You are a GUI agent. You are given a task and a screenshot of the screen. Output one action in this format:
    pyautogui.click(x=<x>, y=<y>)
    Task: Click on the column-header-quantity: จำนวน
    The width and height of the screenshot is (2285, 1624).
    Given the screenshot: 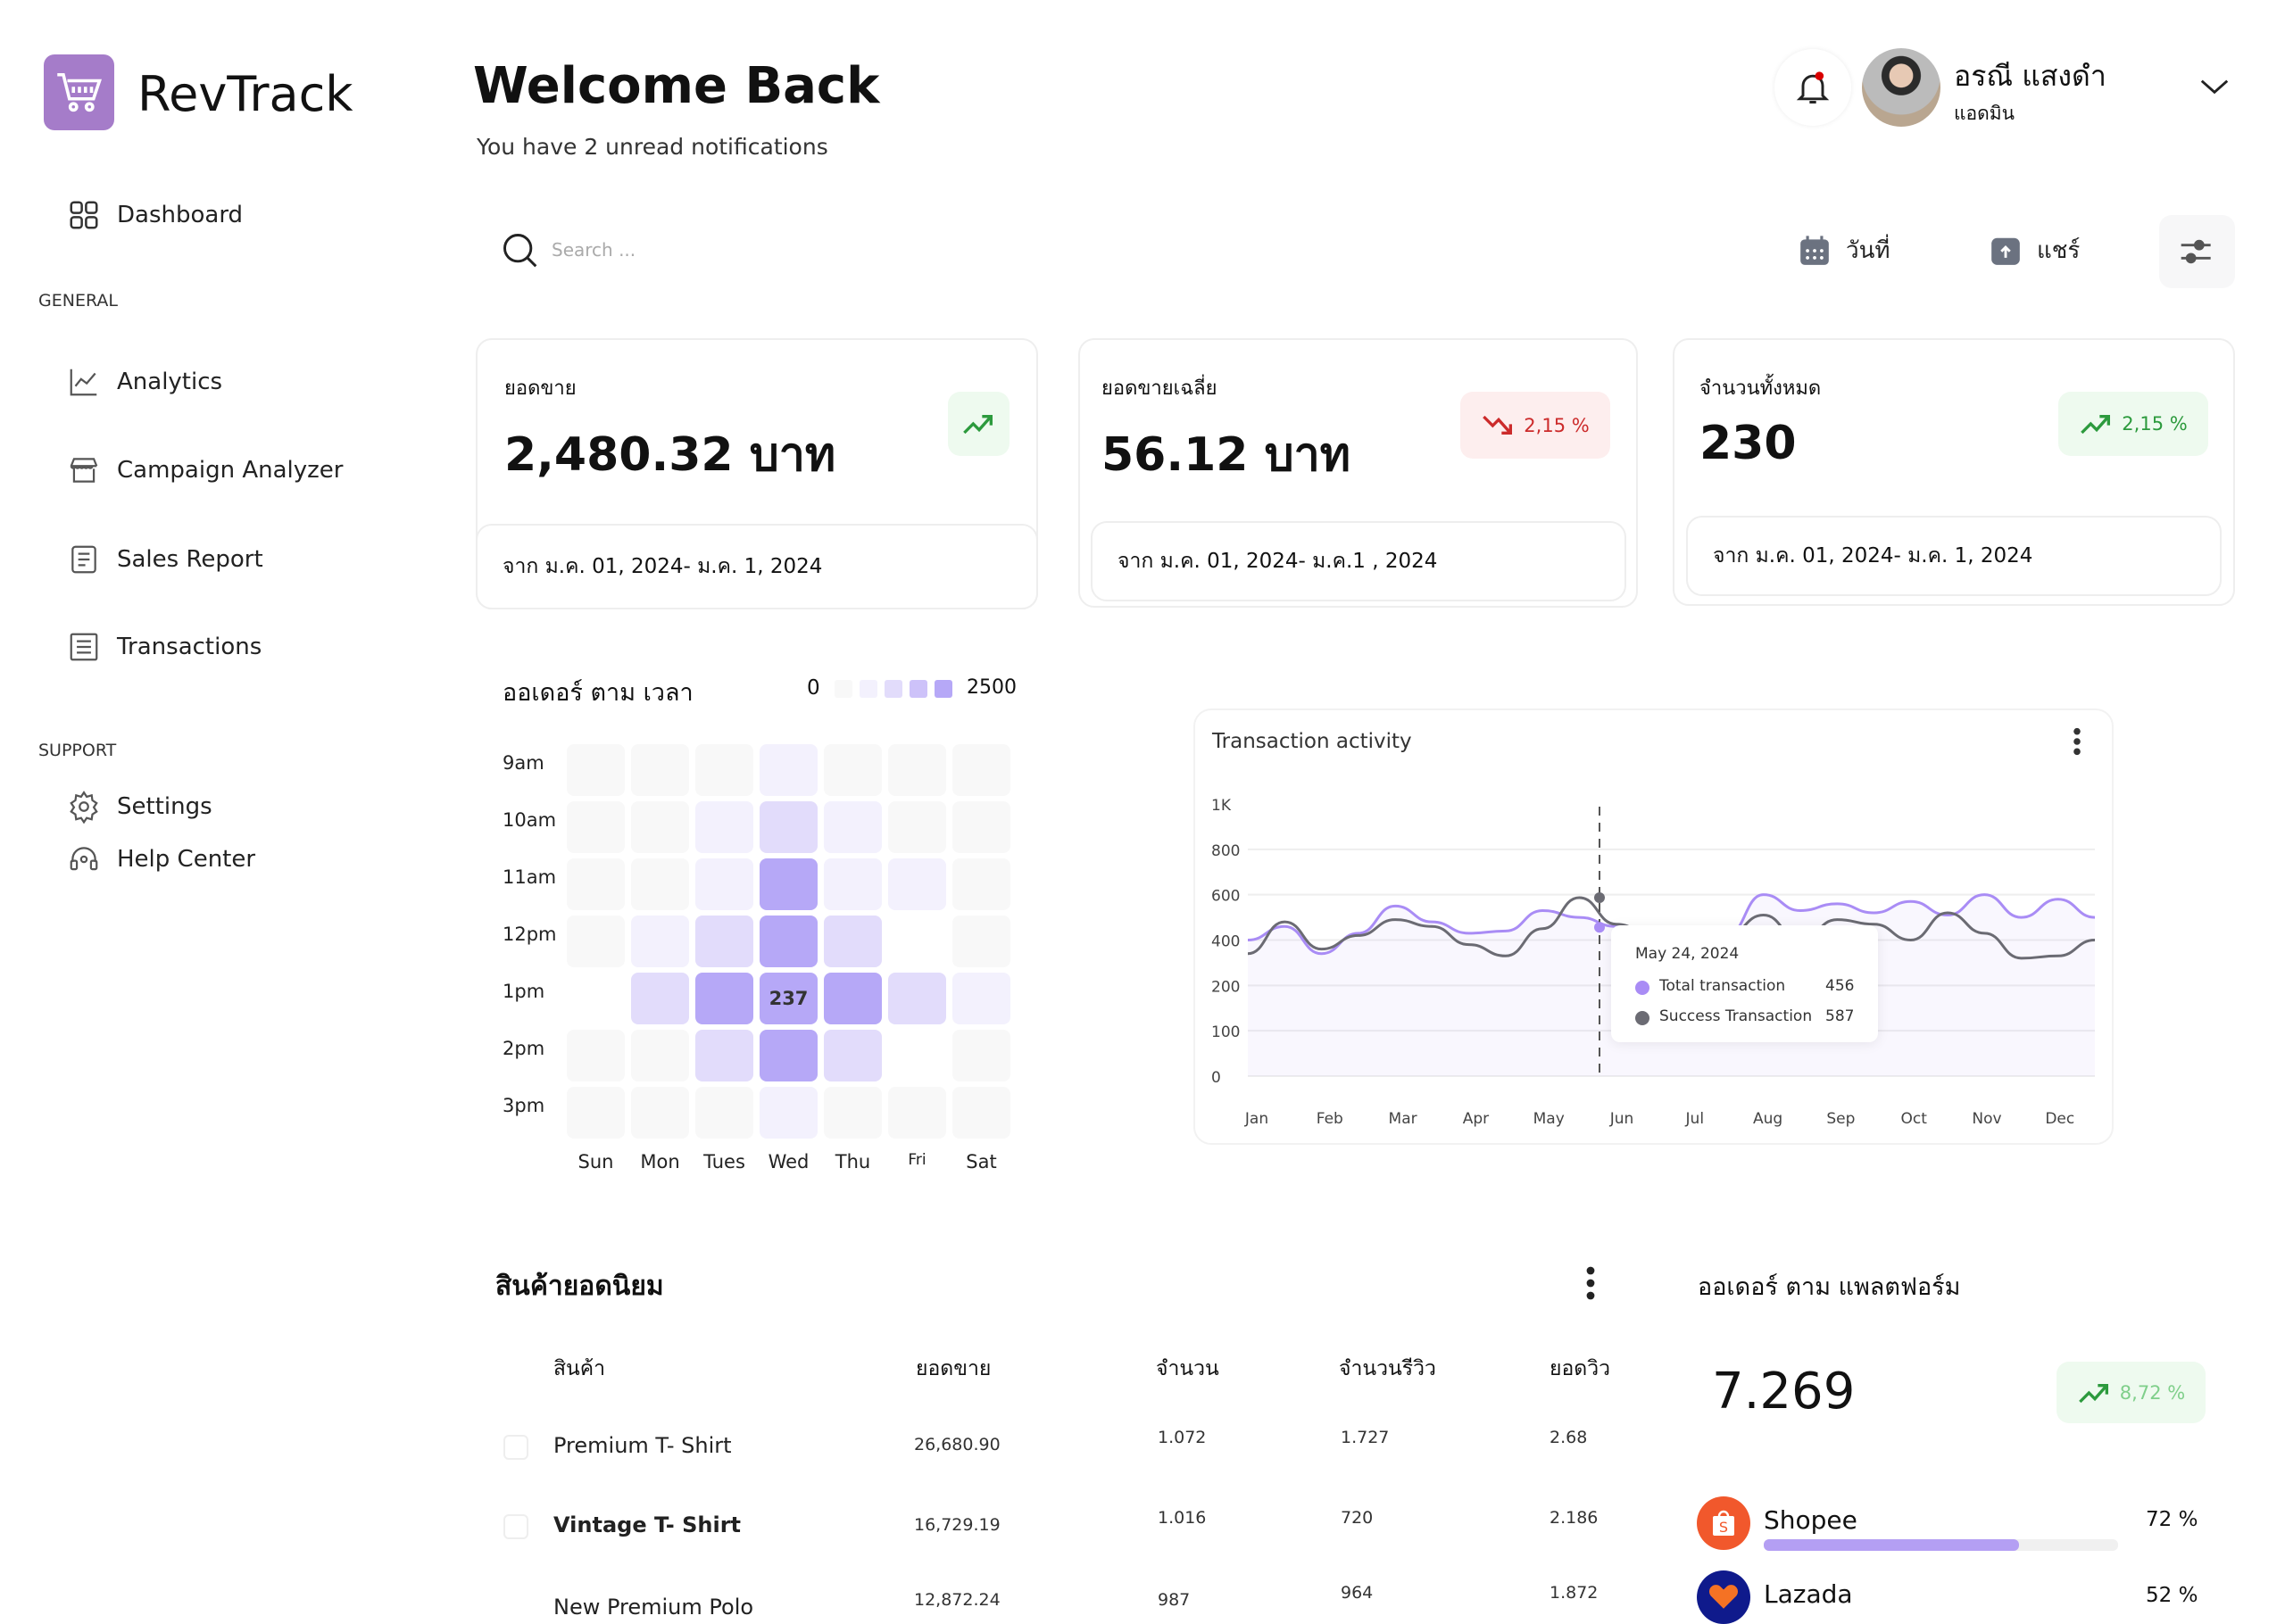 What is the action you would take?
    pyautogui.click(x=1187, y=1368)
    